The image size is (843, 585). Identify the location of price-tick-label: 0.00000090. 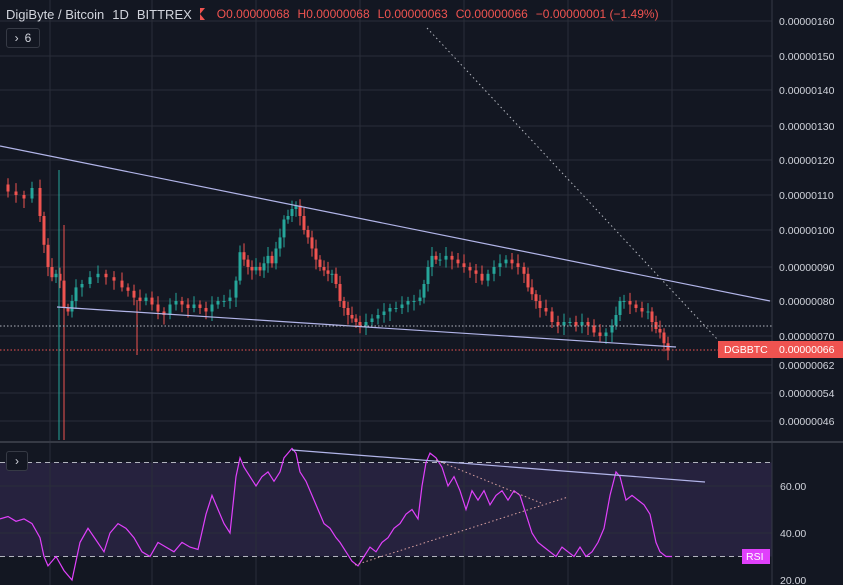
(807, 268).